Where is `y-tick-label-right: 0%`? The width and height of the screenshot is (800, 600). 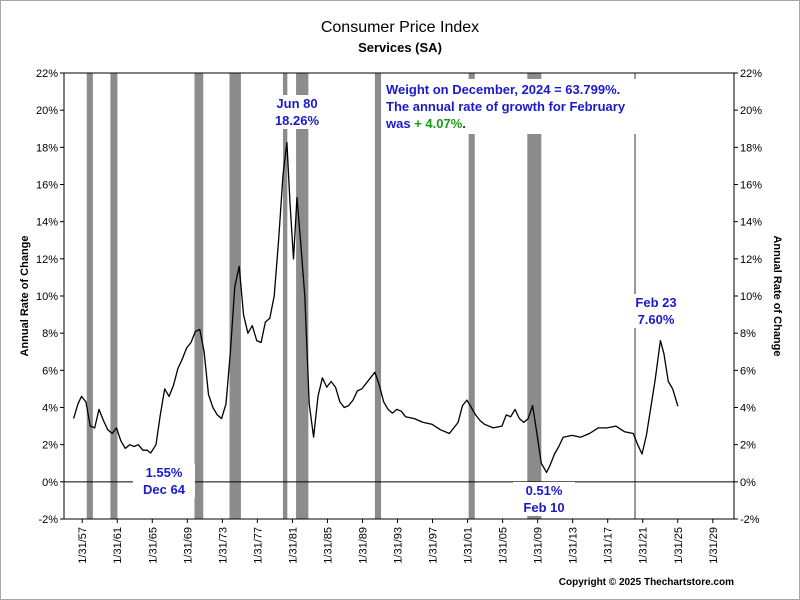
y-tick-label-right: 0% is located at coordinates (748, 483).